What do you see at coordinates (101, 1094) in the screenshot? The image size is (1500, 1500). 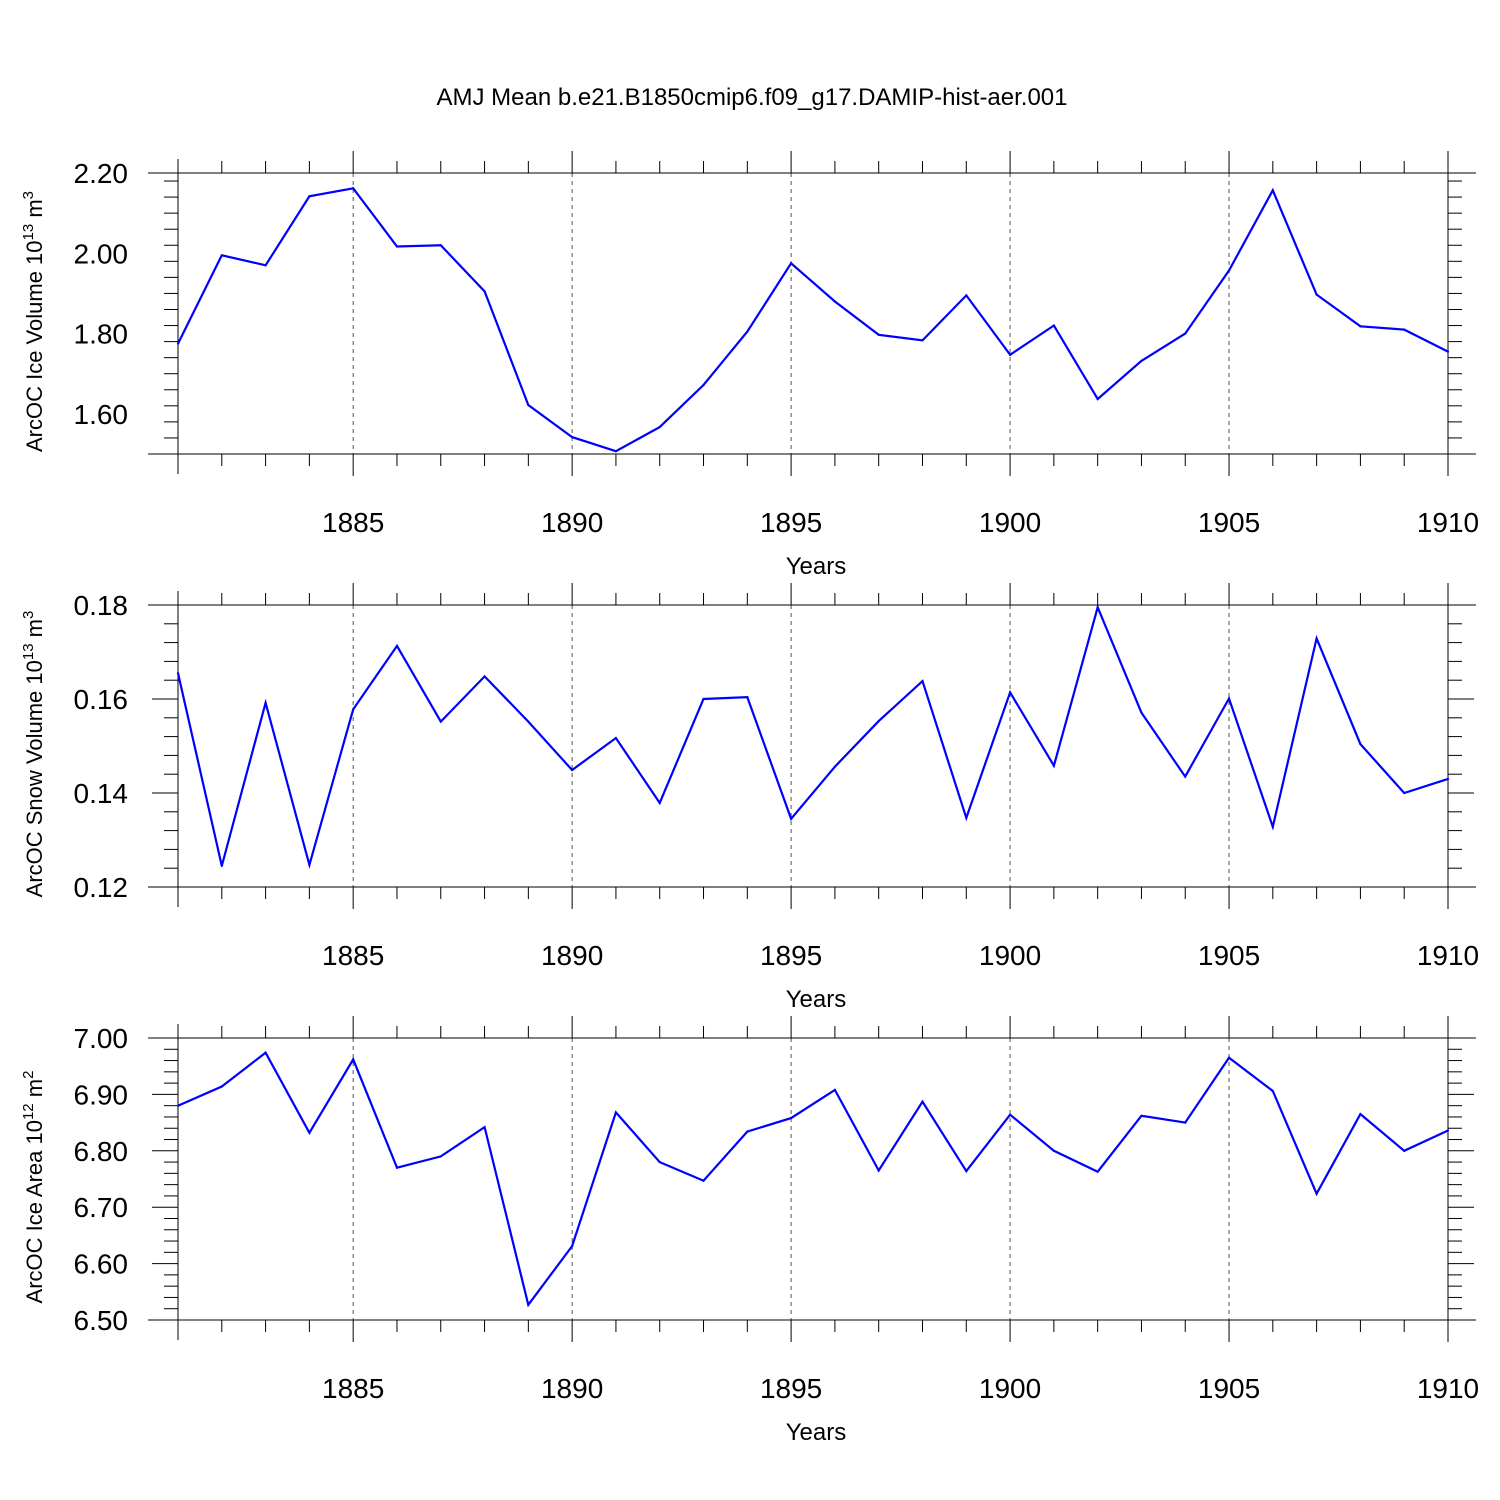 I see `y-tick-label: 6.90` at bounding box center [101, 1094].